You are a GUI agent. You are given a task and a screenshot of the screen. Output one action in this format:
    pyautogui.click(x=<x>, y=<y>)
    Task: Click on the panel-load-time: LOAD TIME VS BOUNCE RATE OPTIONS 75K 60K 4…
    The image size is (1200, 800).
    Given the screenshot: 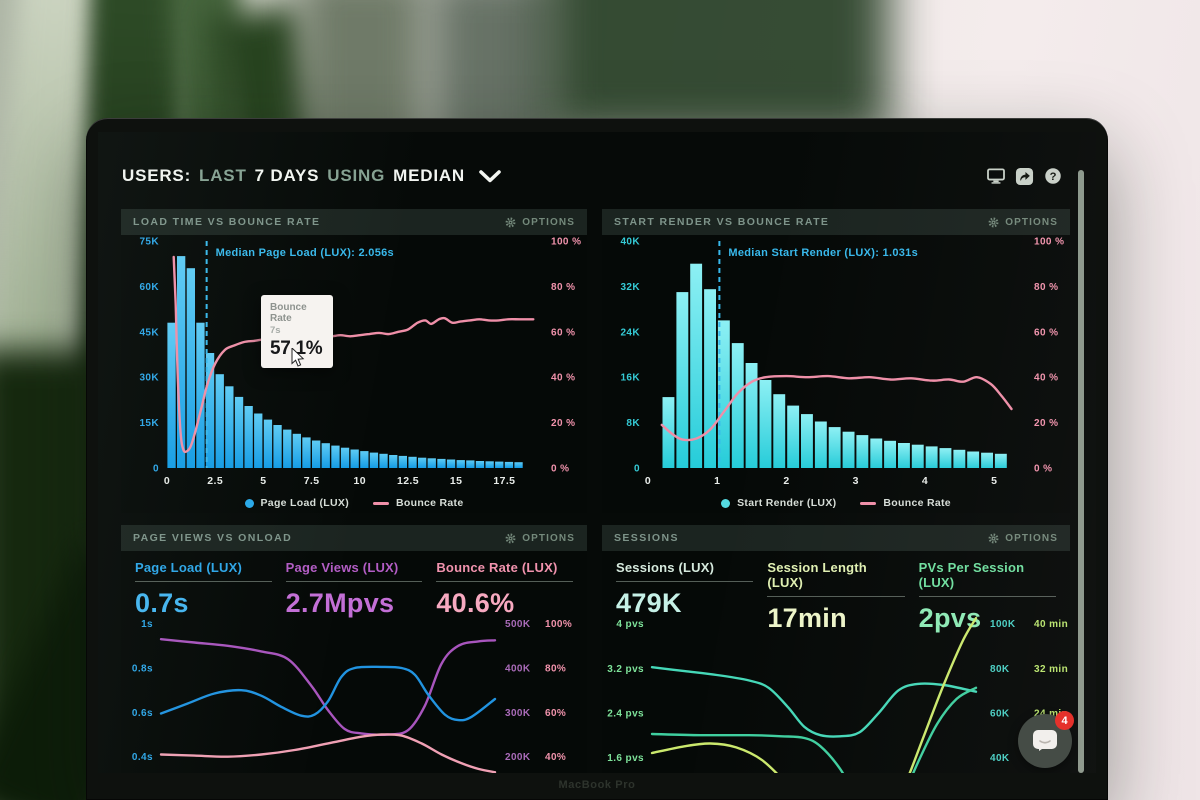 What is the action you would take?
    pyautogui.click(x=354, y=362)
    